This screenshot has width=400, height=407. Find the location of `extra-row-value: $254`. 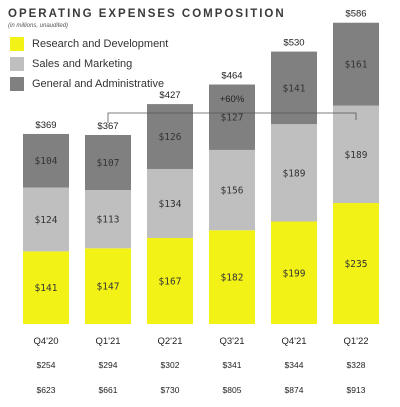

extra-row-value: $254 is located at coordinates (46, 365).